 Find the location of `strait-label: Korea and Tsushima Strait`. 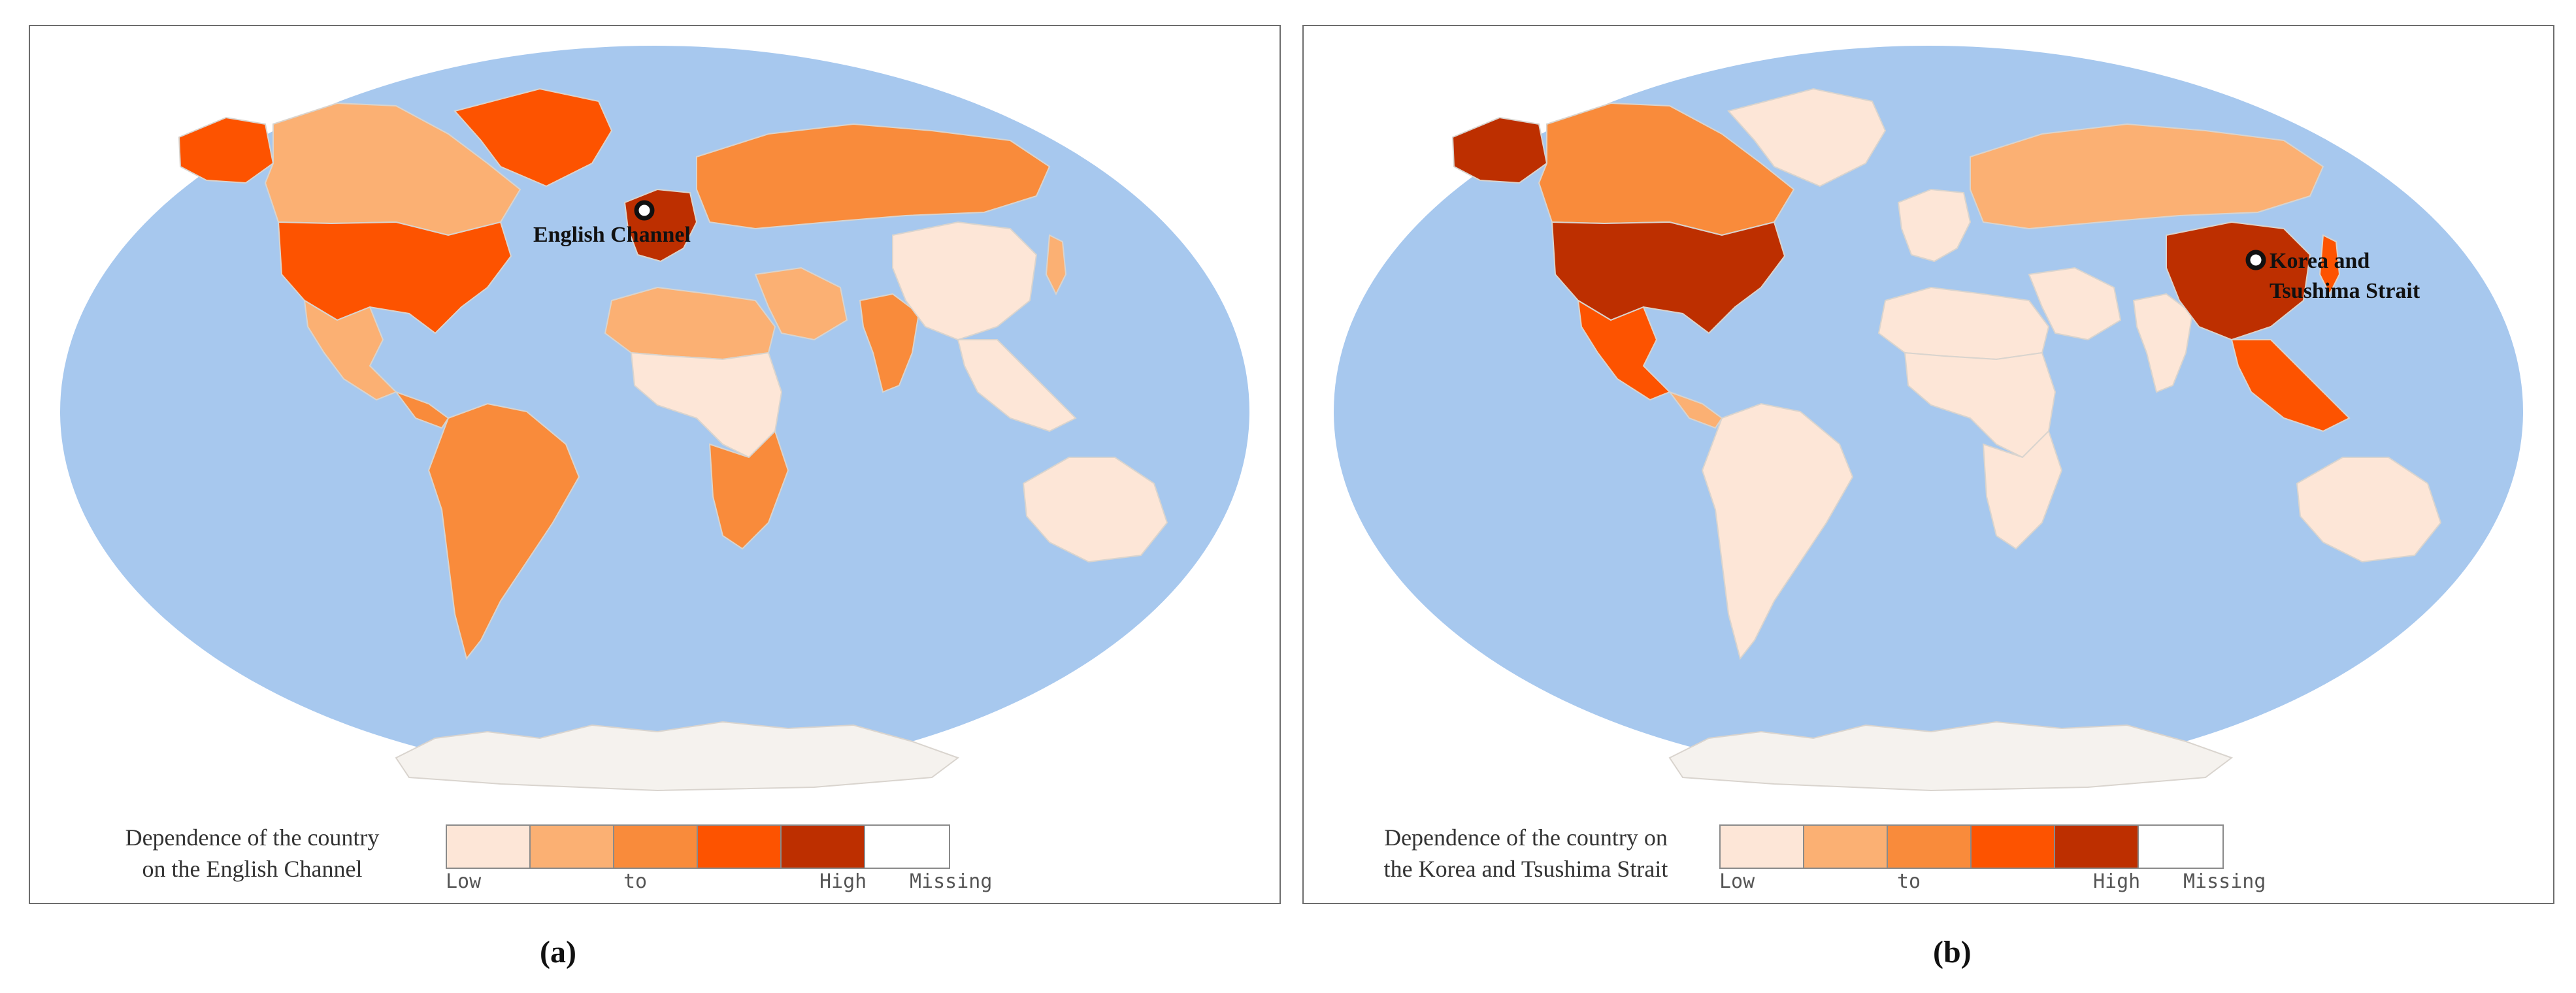

strait-label: Korea and Tsushima Strait is located at coordinates (2345, 276).